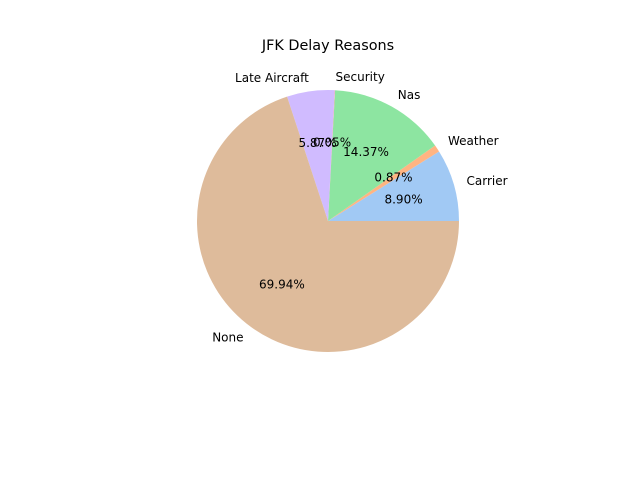  What do you see at coordinates (332, 155) in the screenshot?
I see `pie-slice-security` at bounding box center [332, 155].